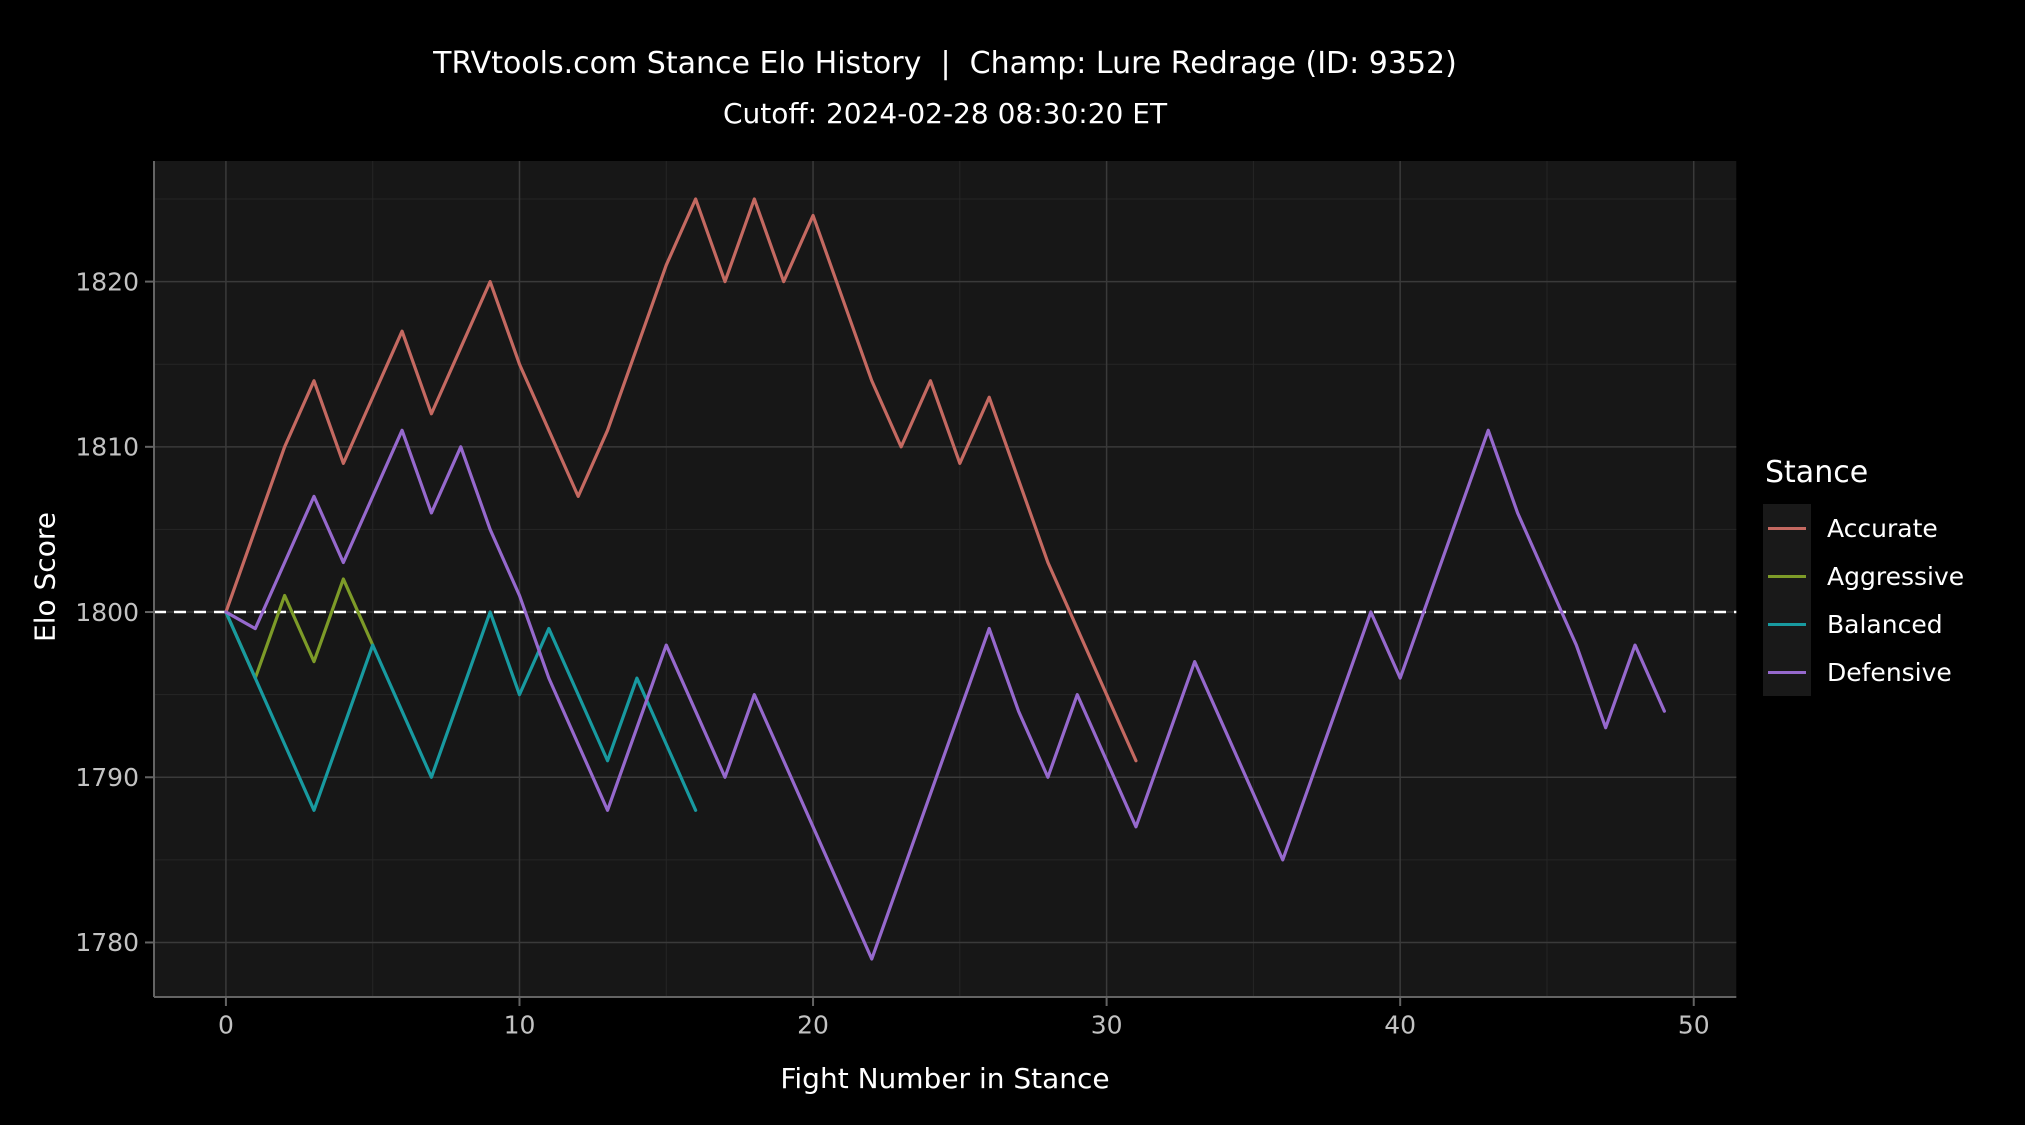  Describe the element at coordinates (461, 711) in the screenshot. I see `series-line-balanced` at that location.